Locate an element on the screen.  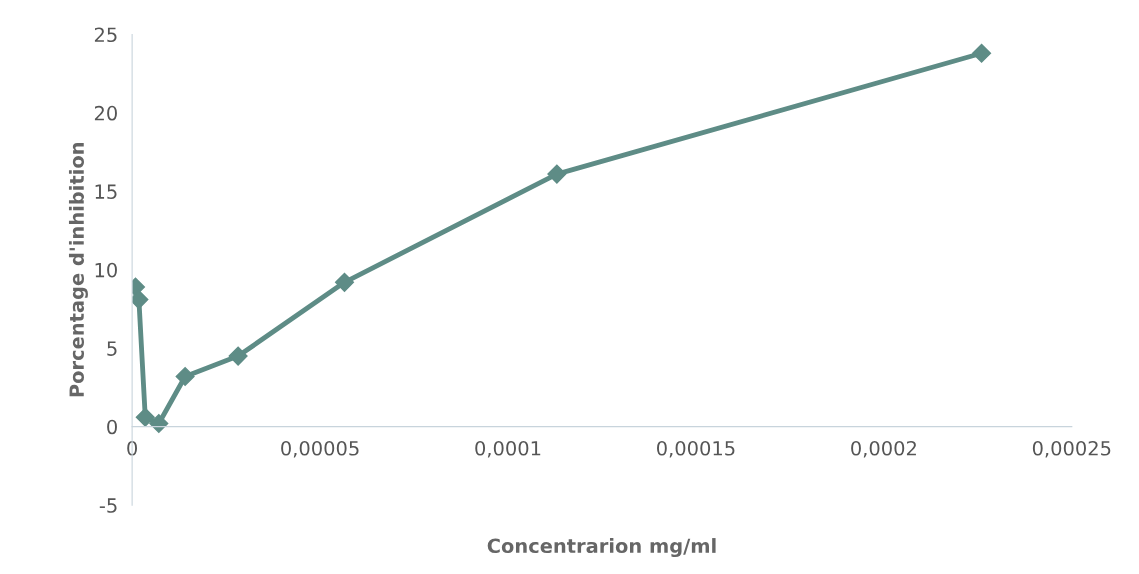
y-tick-label: 10 is located at coordinates (106, 270).